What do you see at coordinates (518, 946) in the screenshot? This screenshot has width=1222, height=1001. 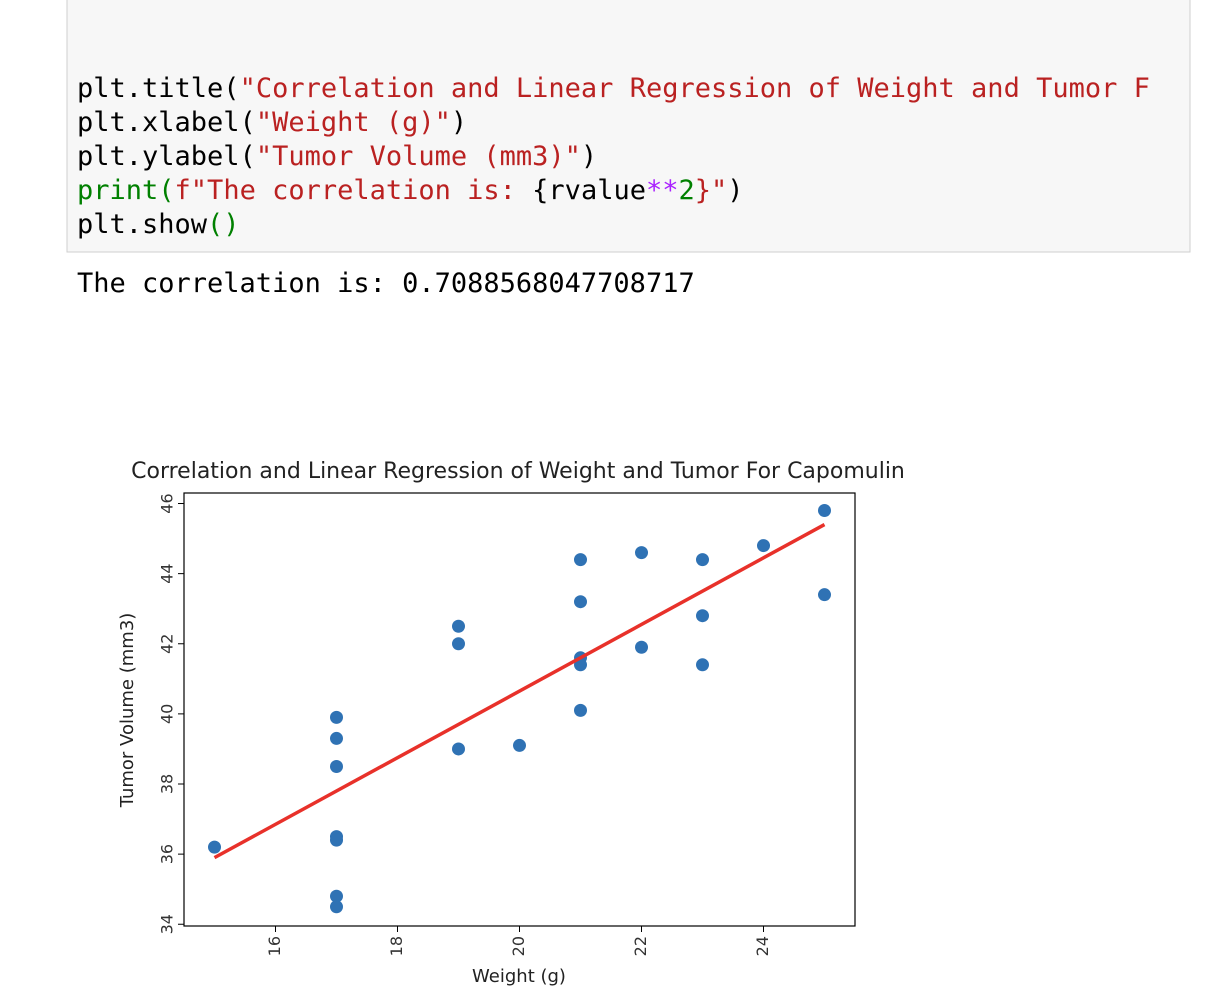 I see `x-tick-label: 20` at bounding box center [518, 946].